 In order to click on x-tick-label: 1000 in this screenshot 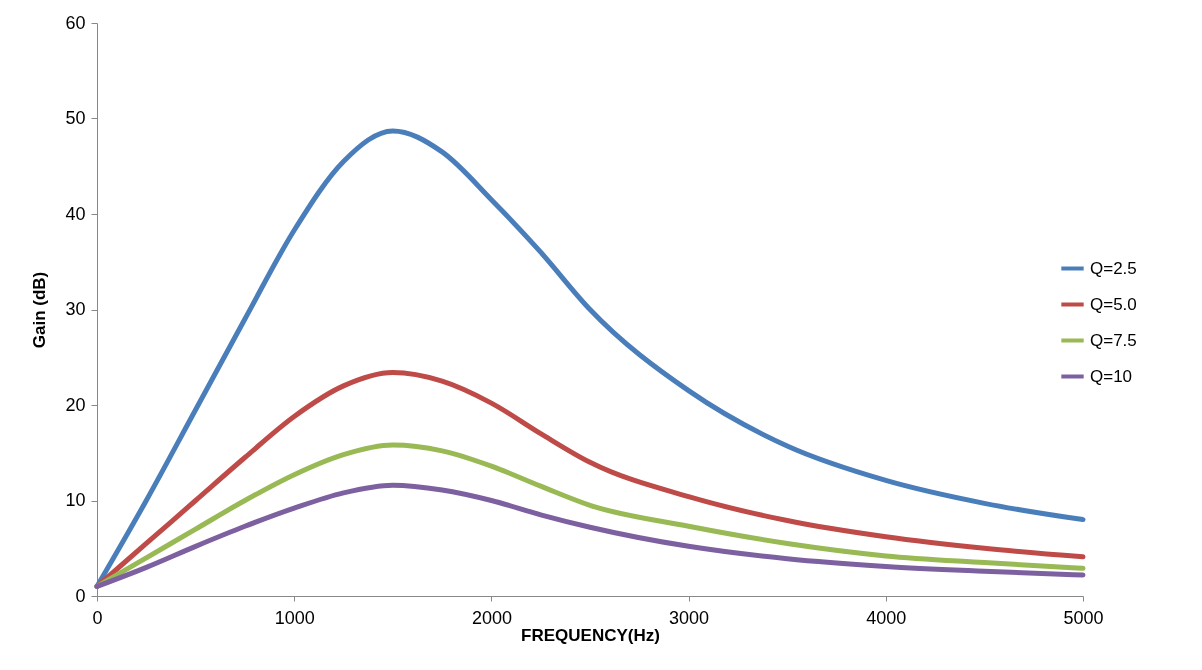, I will do `click(294, 617)`.